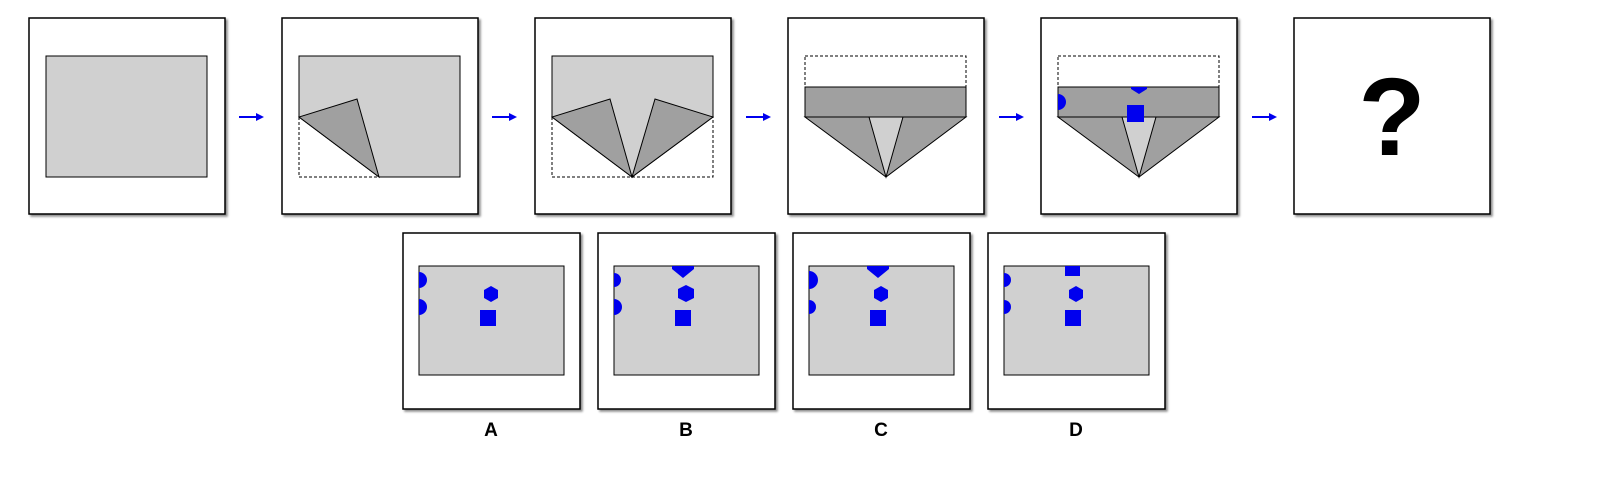 The height and width of the screenshot is (490, 1610). I want to click on option-label: B, so click(686, 430).